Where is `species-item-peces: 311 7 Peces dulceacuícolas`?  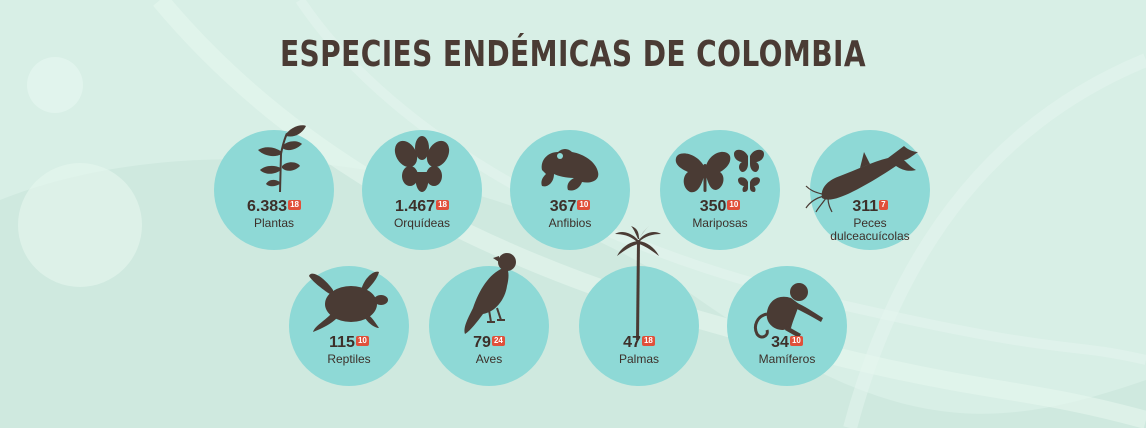 species-item-peces: 311 7 Peces dulceacuícolas is located at coordinates (867, 190).